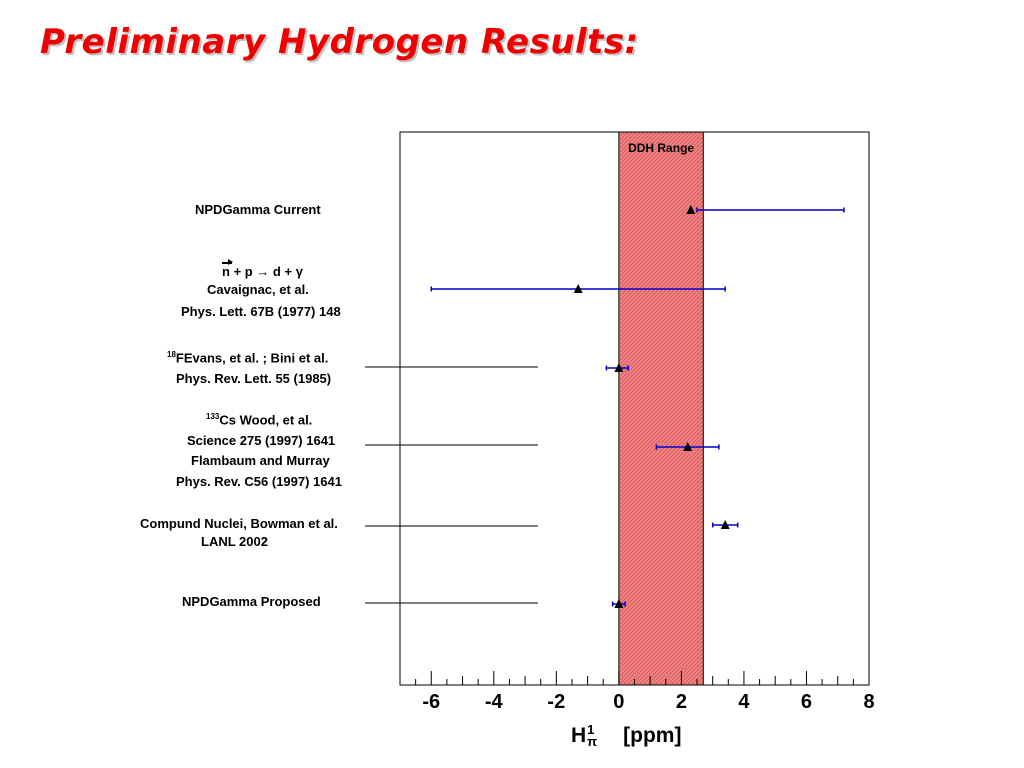 The height and width of the screenshot is (768, 1024). I want to click on isotope-mass-18: 18, so click(171, 354).